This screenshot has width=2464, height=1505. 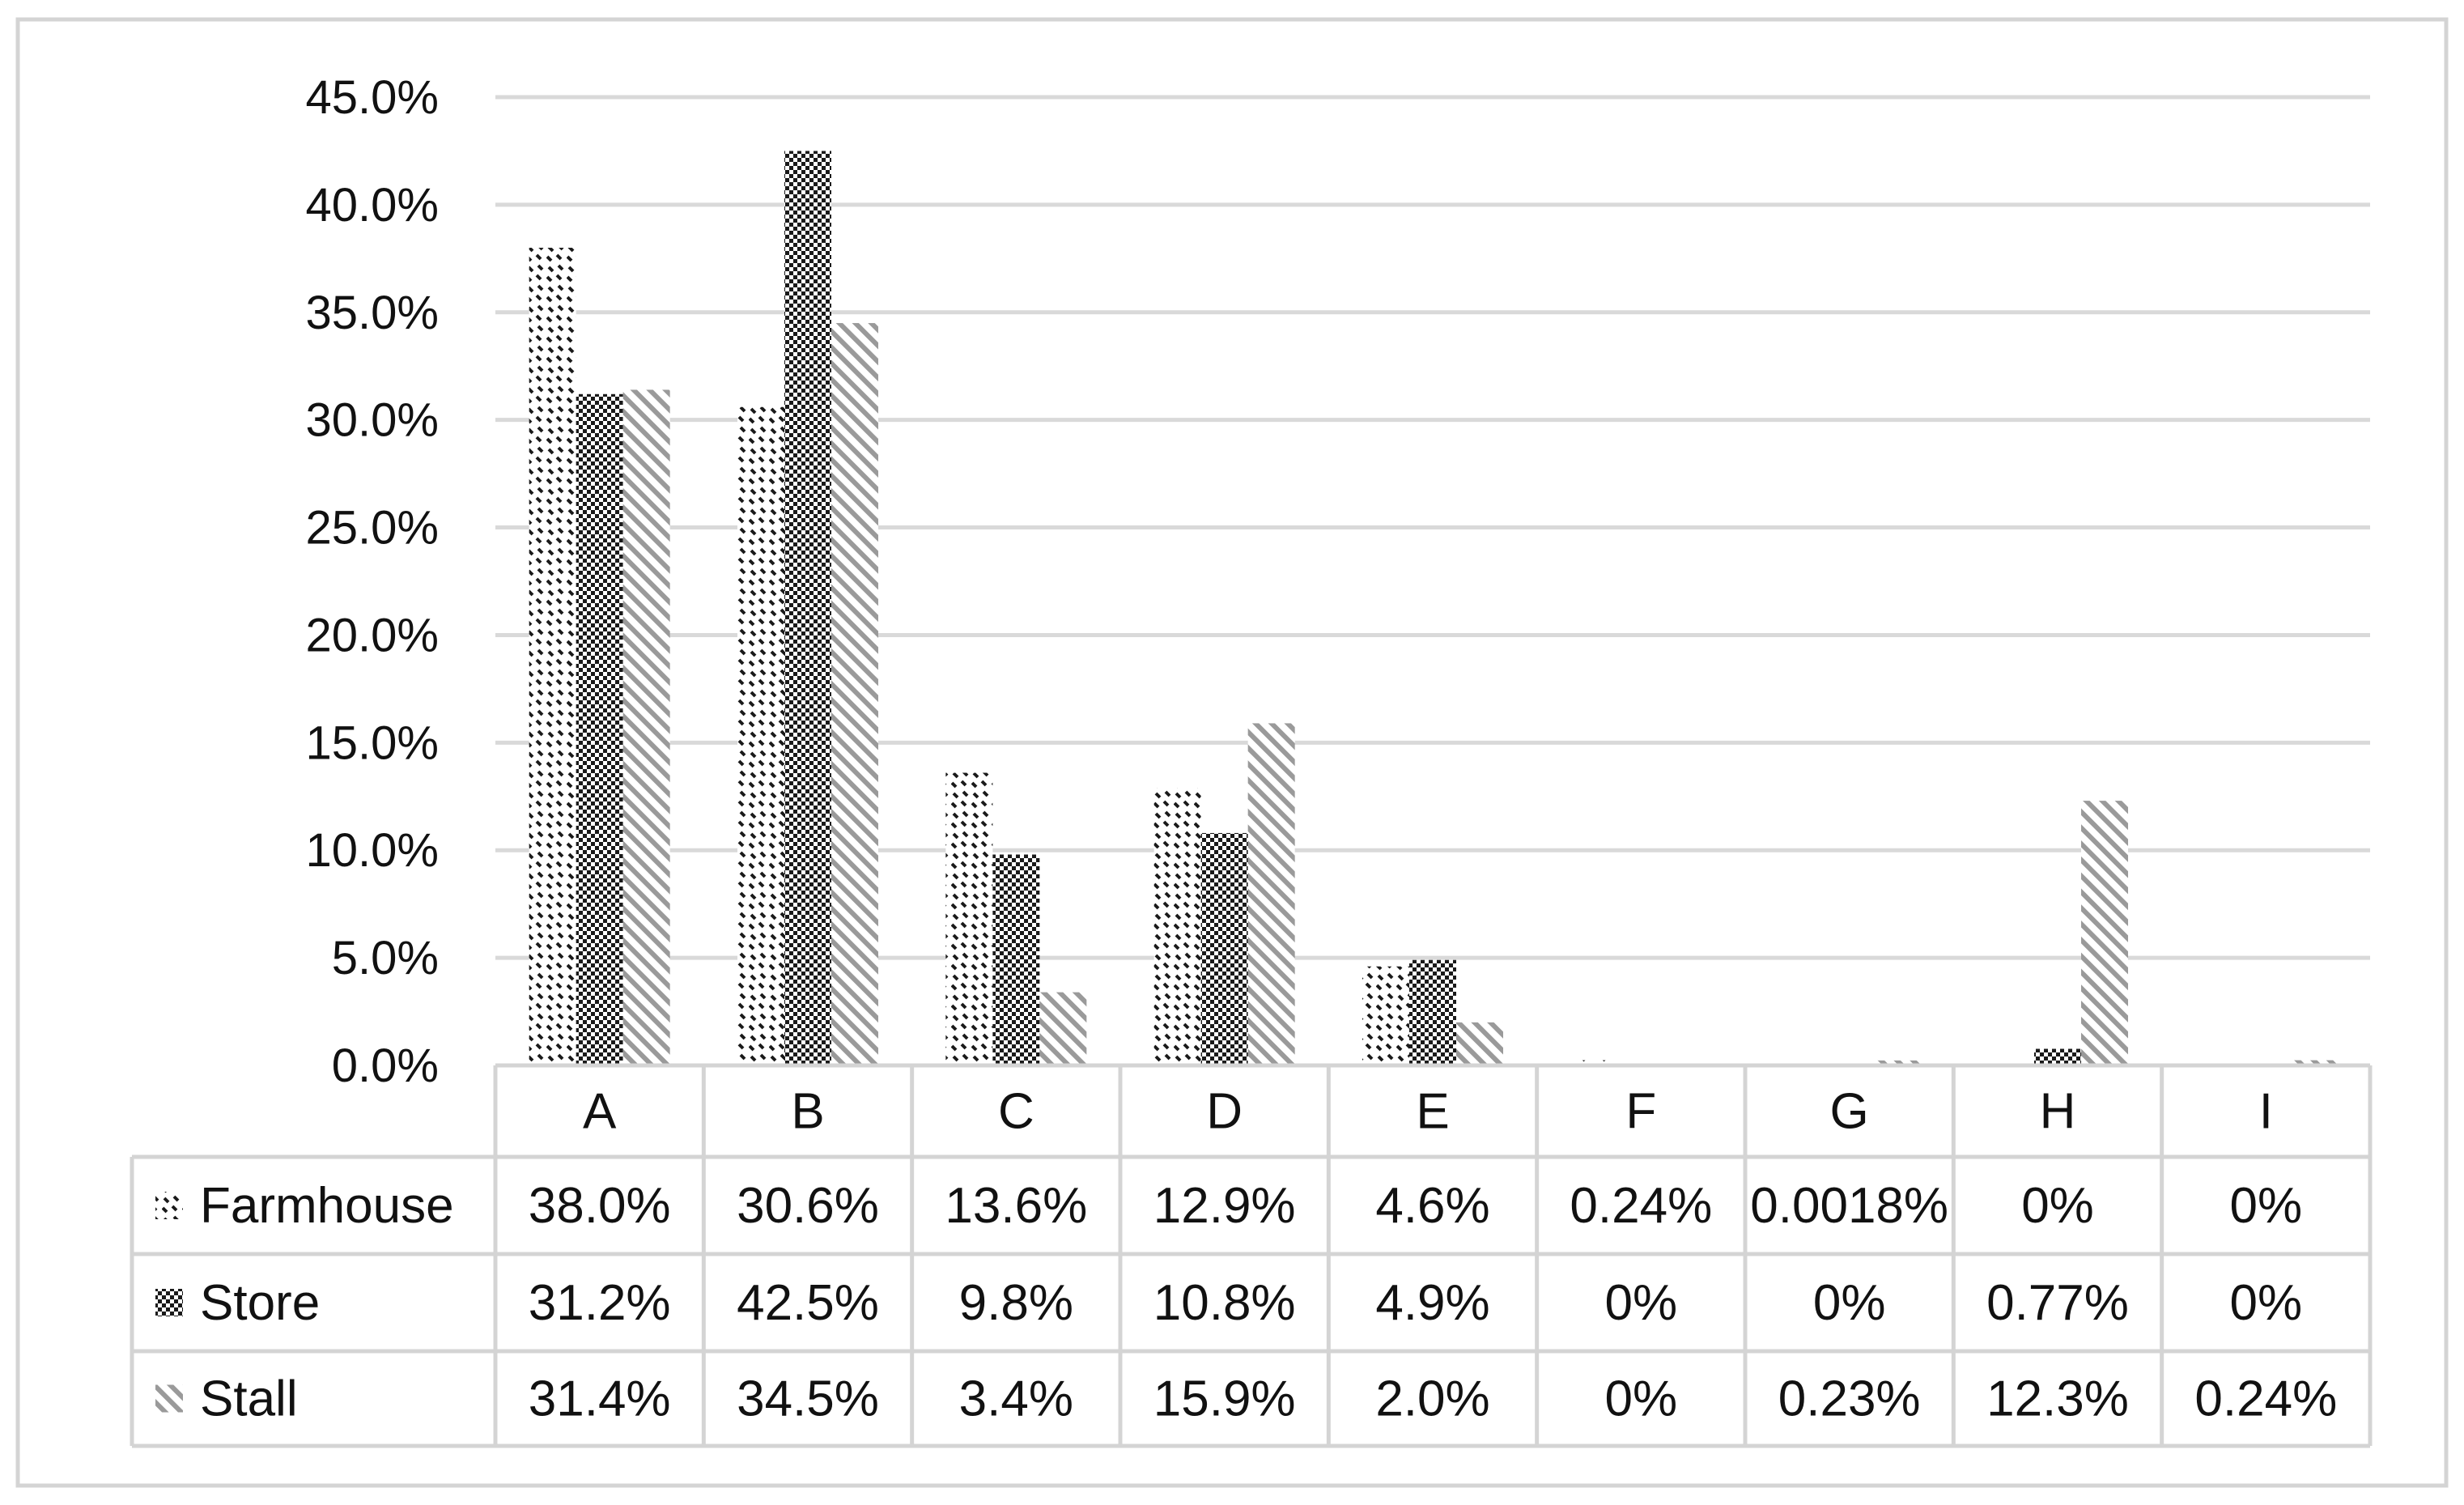 I want to click on bar-farmhouse-e, so click(x=1385, y=1015).